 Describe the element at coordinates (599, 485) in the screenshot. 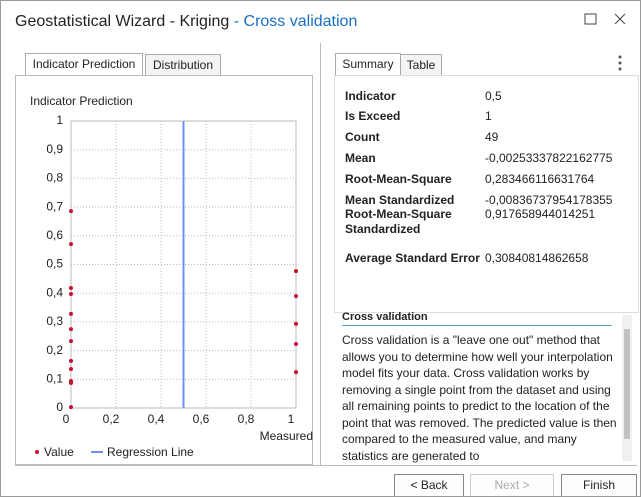

I see `finish-button: Finish` at that location.